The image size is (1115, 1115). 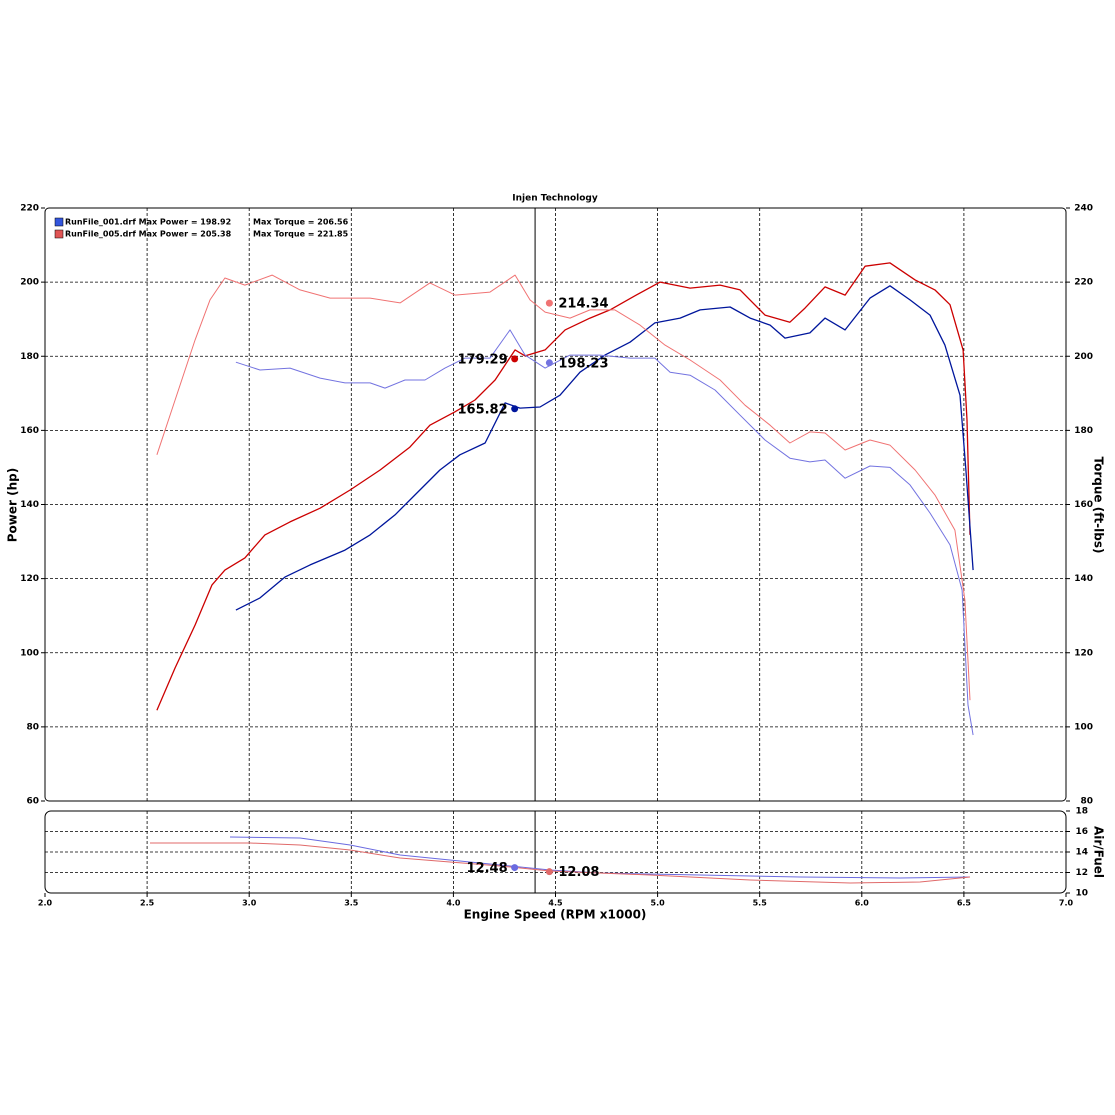 What do you see at coordinates (1083, 653) in the screenshot?
I see `y2-tick-label: 120` at bounding box center [1083, 653].